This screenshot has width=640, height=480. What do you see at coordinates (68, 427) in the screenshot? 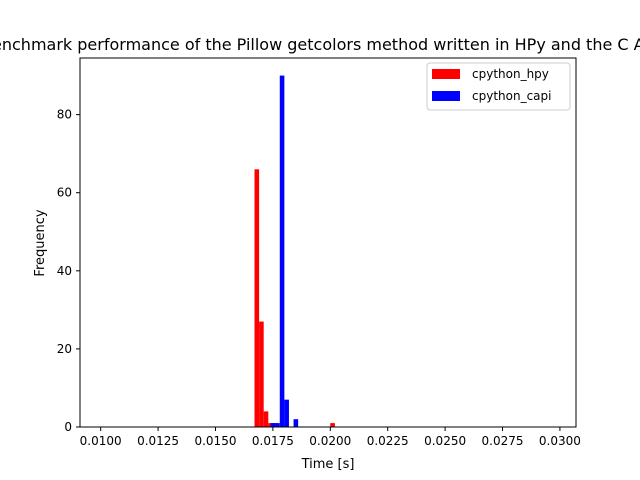
I see `y-tick-label: 0` at bounding box center [68, 427].